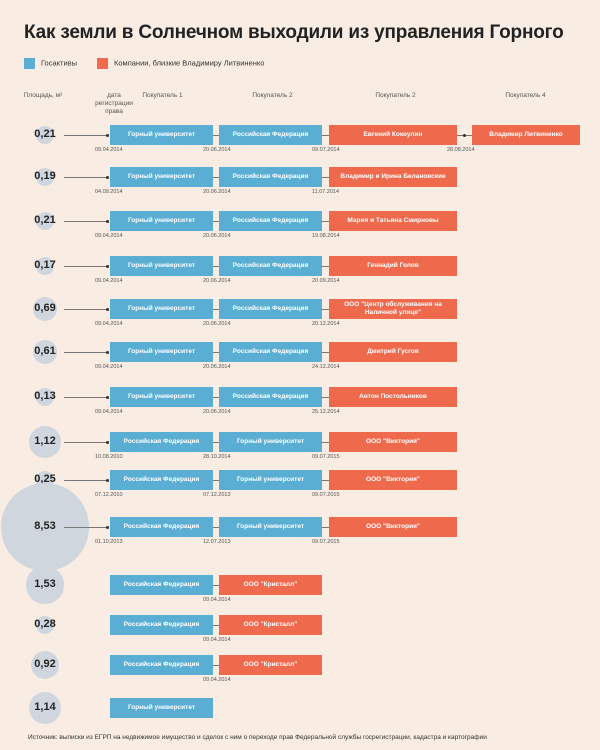 Image resolution: width=600 pixels, height=750 pixels. What do you see at coordinates (45, 526) in the screenshot?
I see `area-value: 8,53` at bounding box center [45, 526].